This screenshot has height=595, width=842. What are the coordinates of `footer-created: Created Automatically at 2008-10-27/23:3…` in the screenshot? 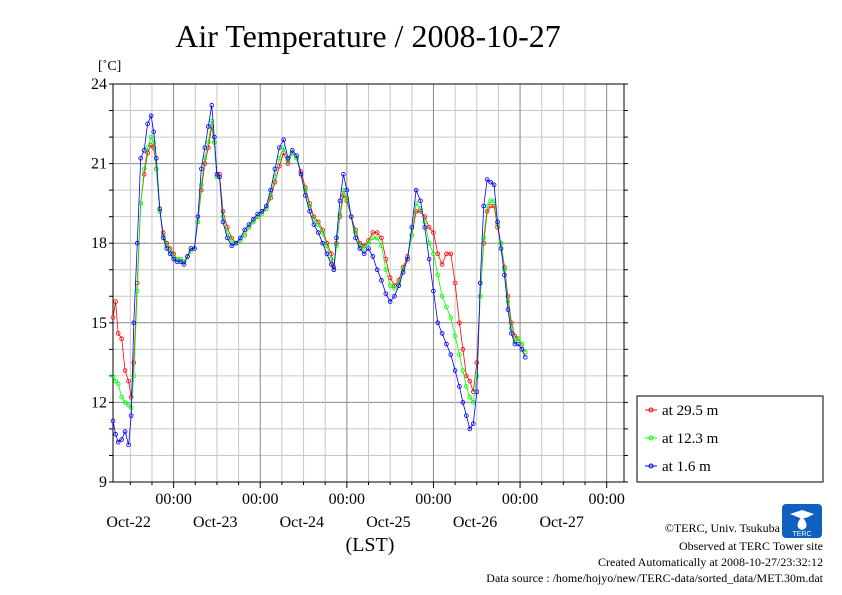 It's located at (710, 562).